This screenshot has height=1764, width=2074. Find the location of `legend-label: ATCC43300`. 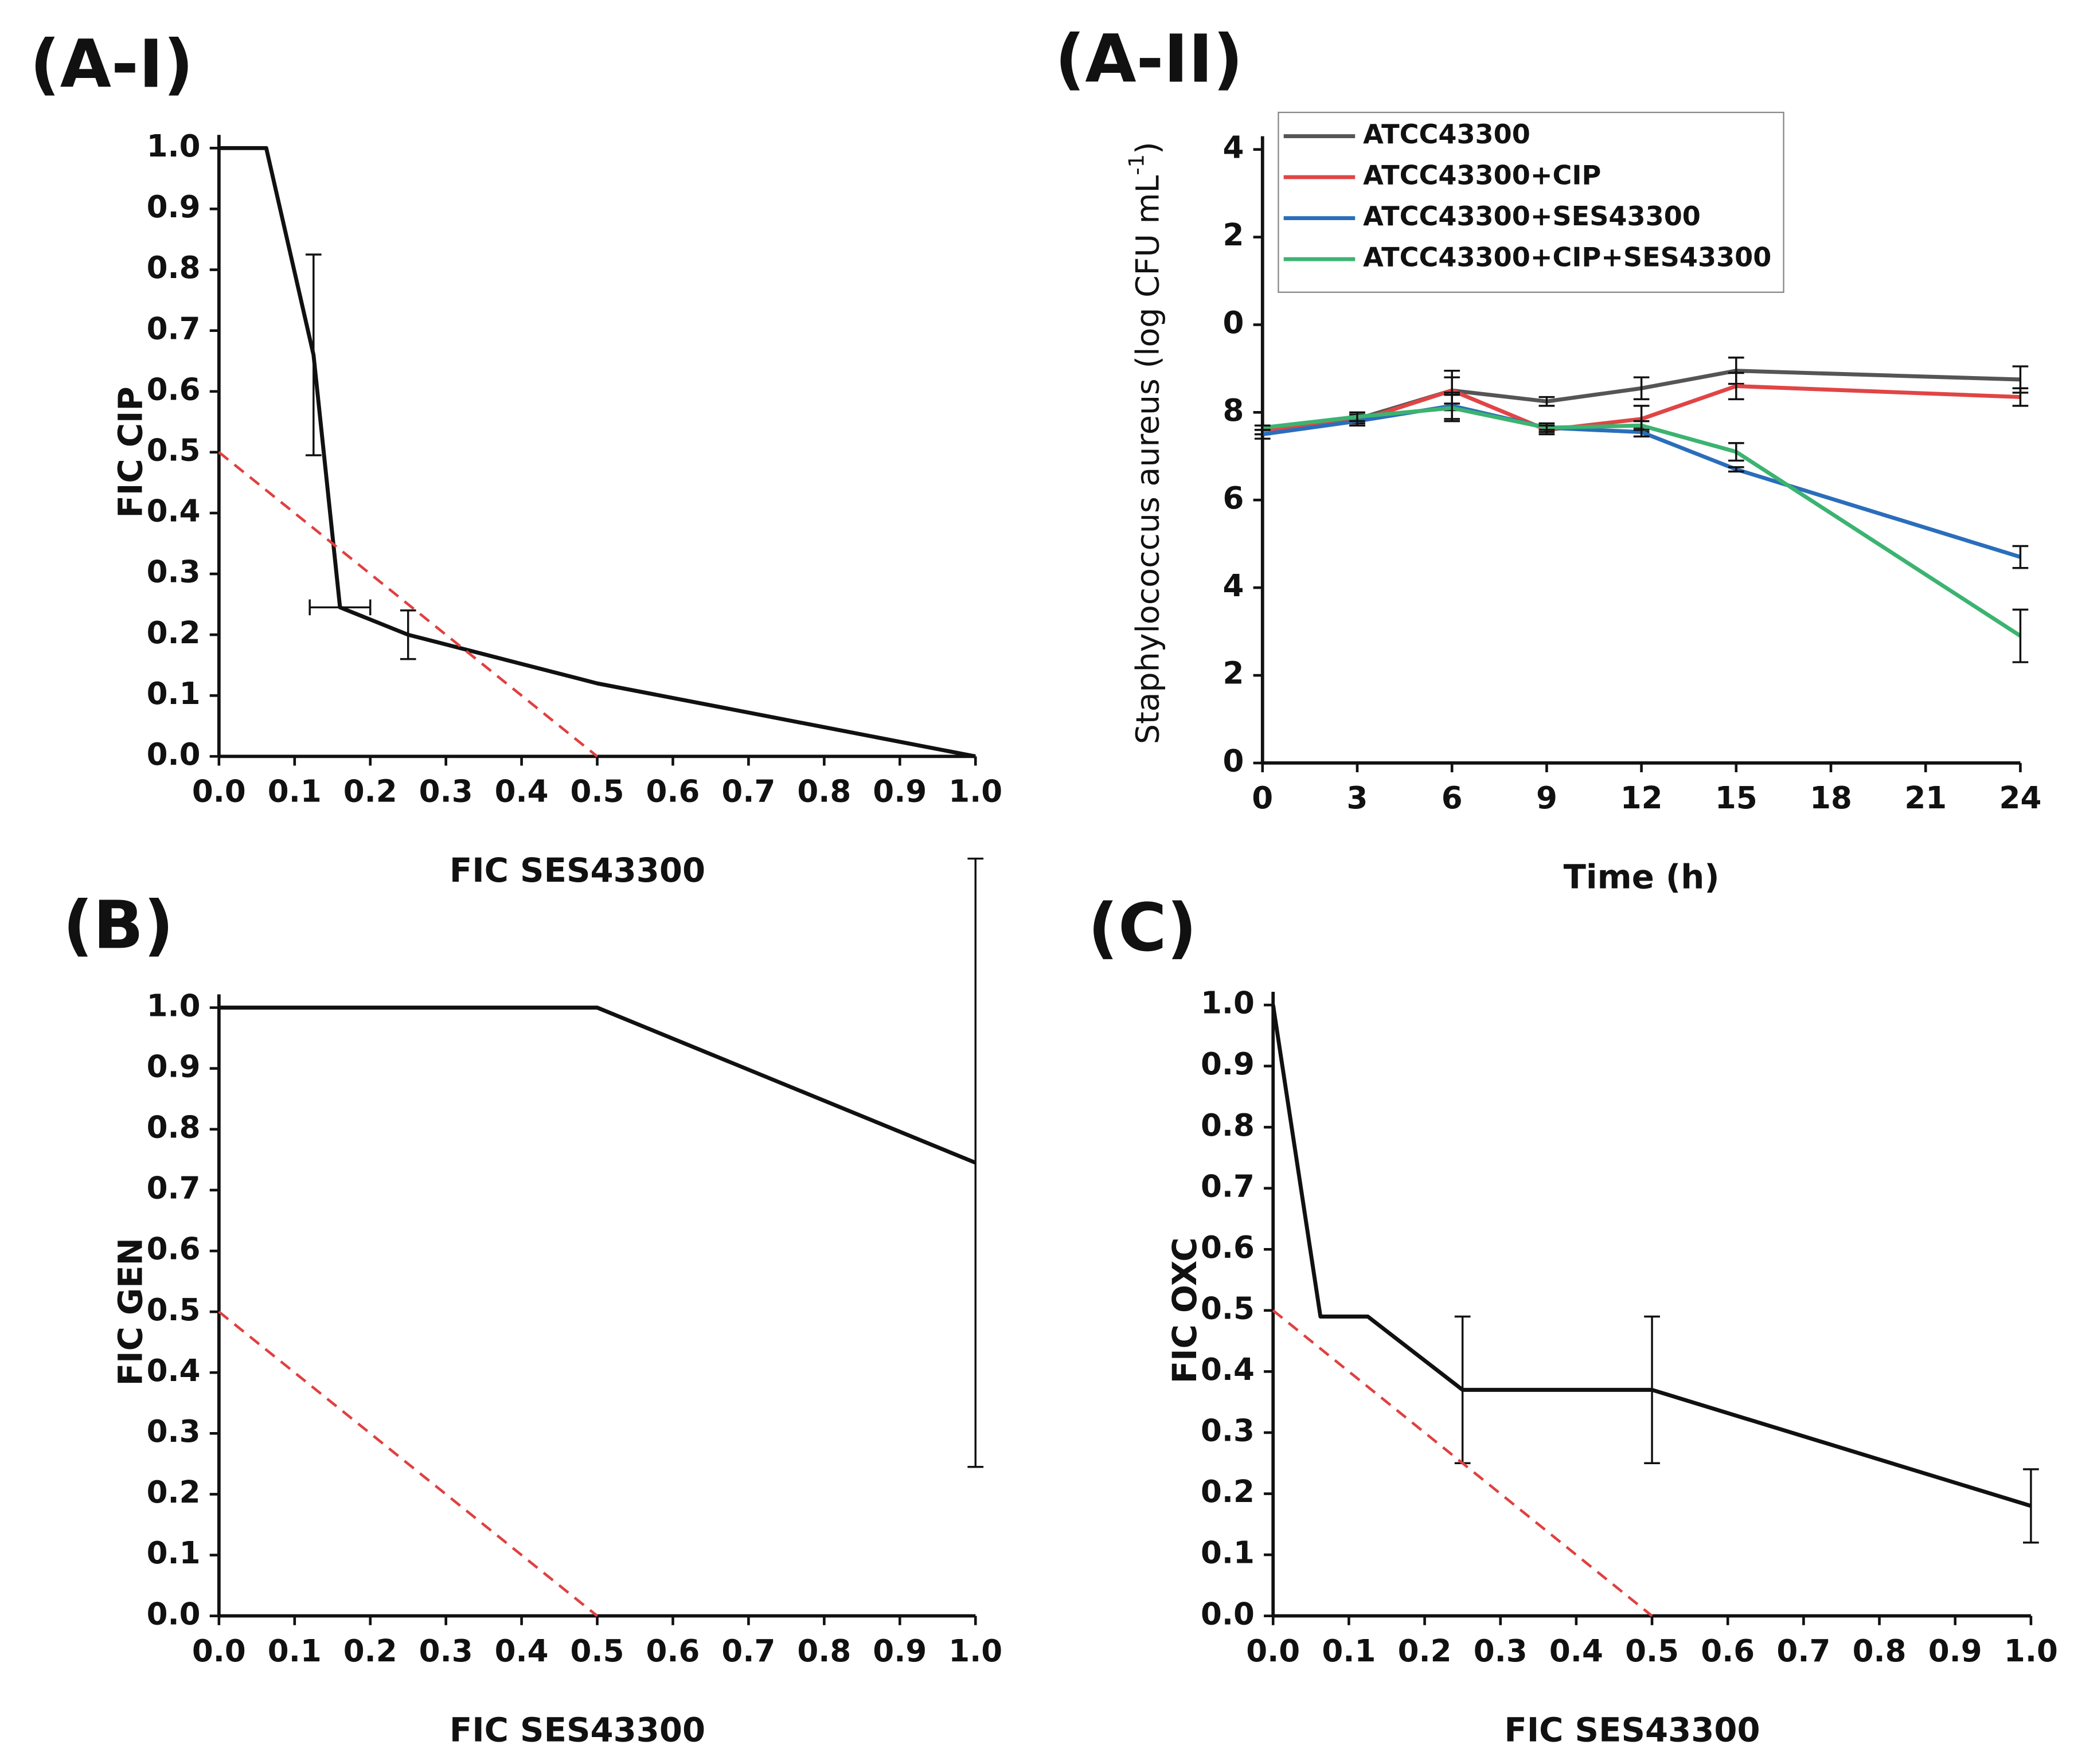

legend-label: ATCC43300 is located at coordinates (1446, 134).